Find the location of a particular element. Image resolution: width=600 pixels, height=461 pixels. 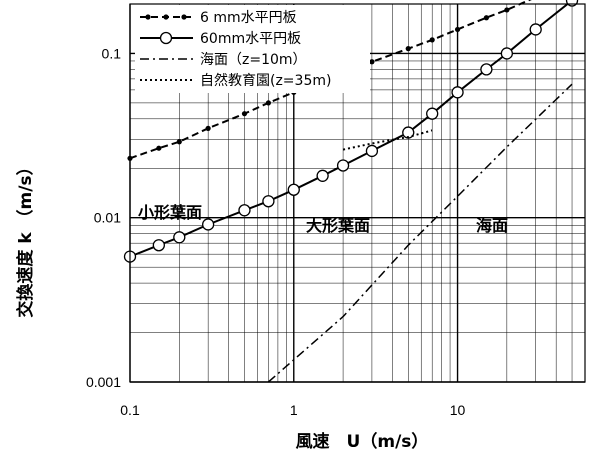

legend-label-3: 自然教育園(z=35m) is located at coordinates (265, 80).